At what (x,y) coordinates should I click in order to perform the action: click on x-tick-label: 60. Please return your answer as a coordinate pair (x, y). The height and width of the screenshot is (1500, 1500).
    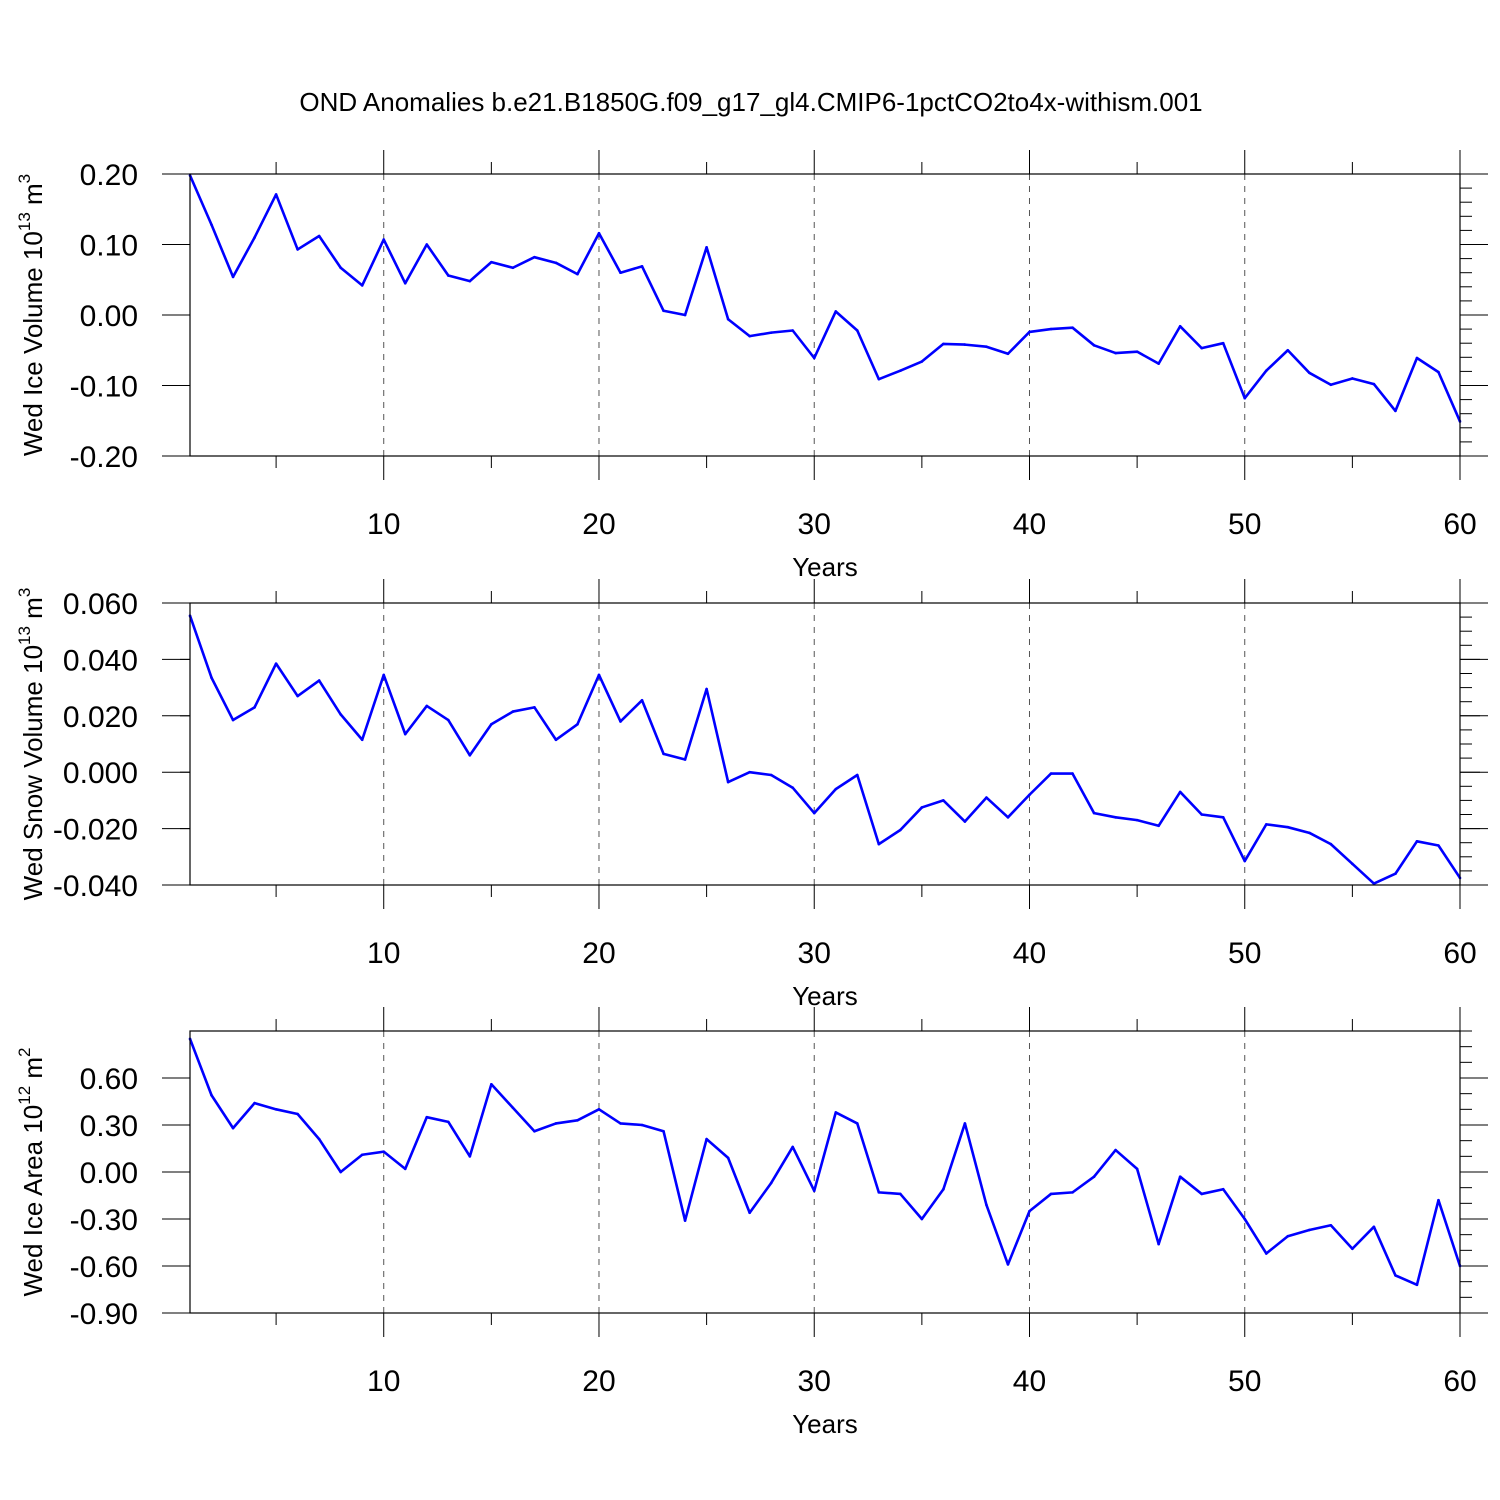
    Looking at the image, I should click on (1459, 1381).